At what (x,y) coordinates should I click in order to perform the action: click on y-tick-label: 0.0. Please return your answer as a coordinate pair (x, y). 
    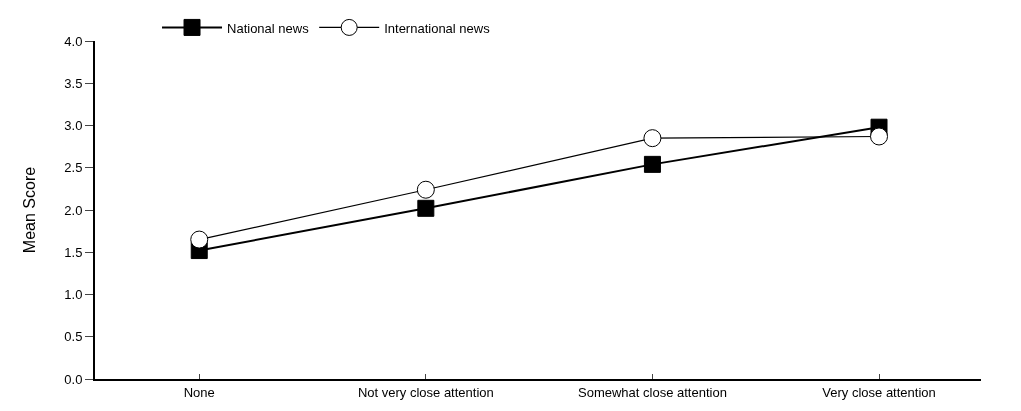
    Looking at the image, I should click on (73, 379).